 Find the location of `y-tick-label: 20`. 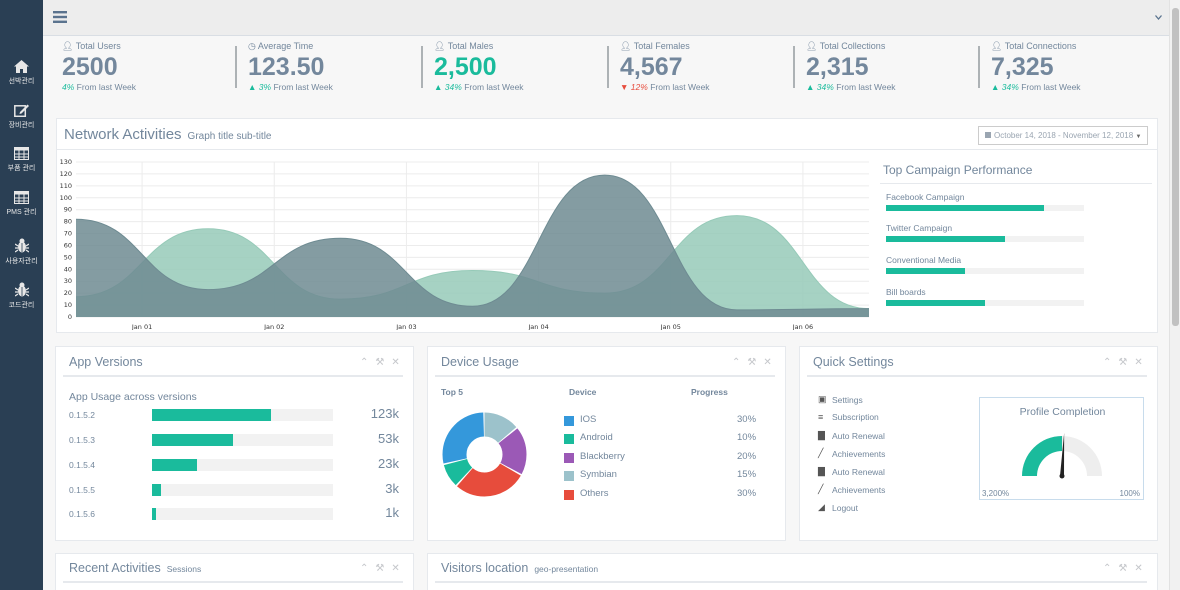

y-tick-label: 20 is located at coordinates (68, 293).